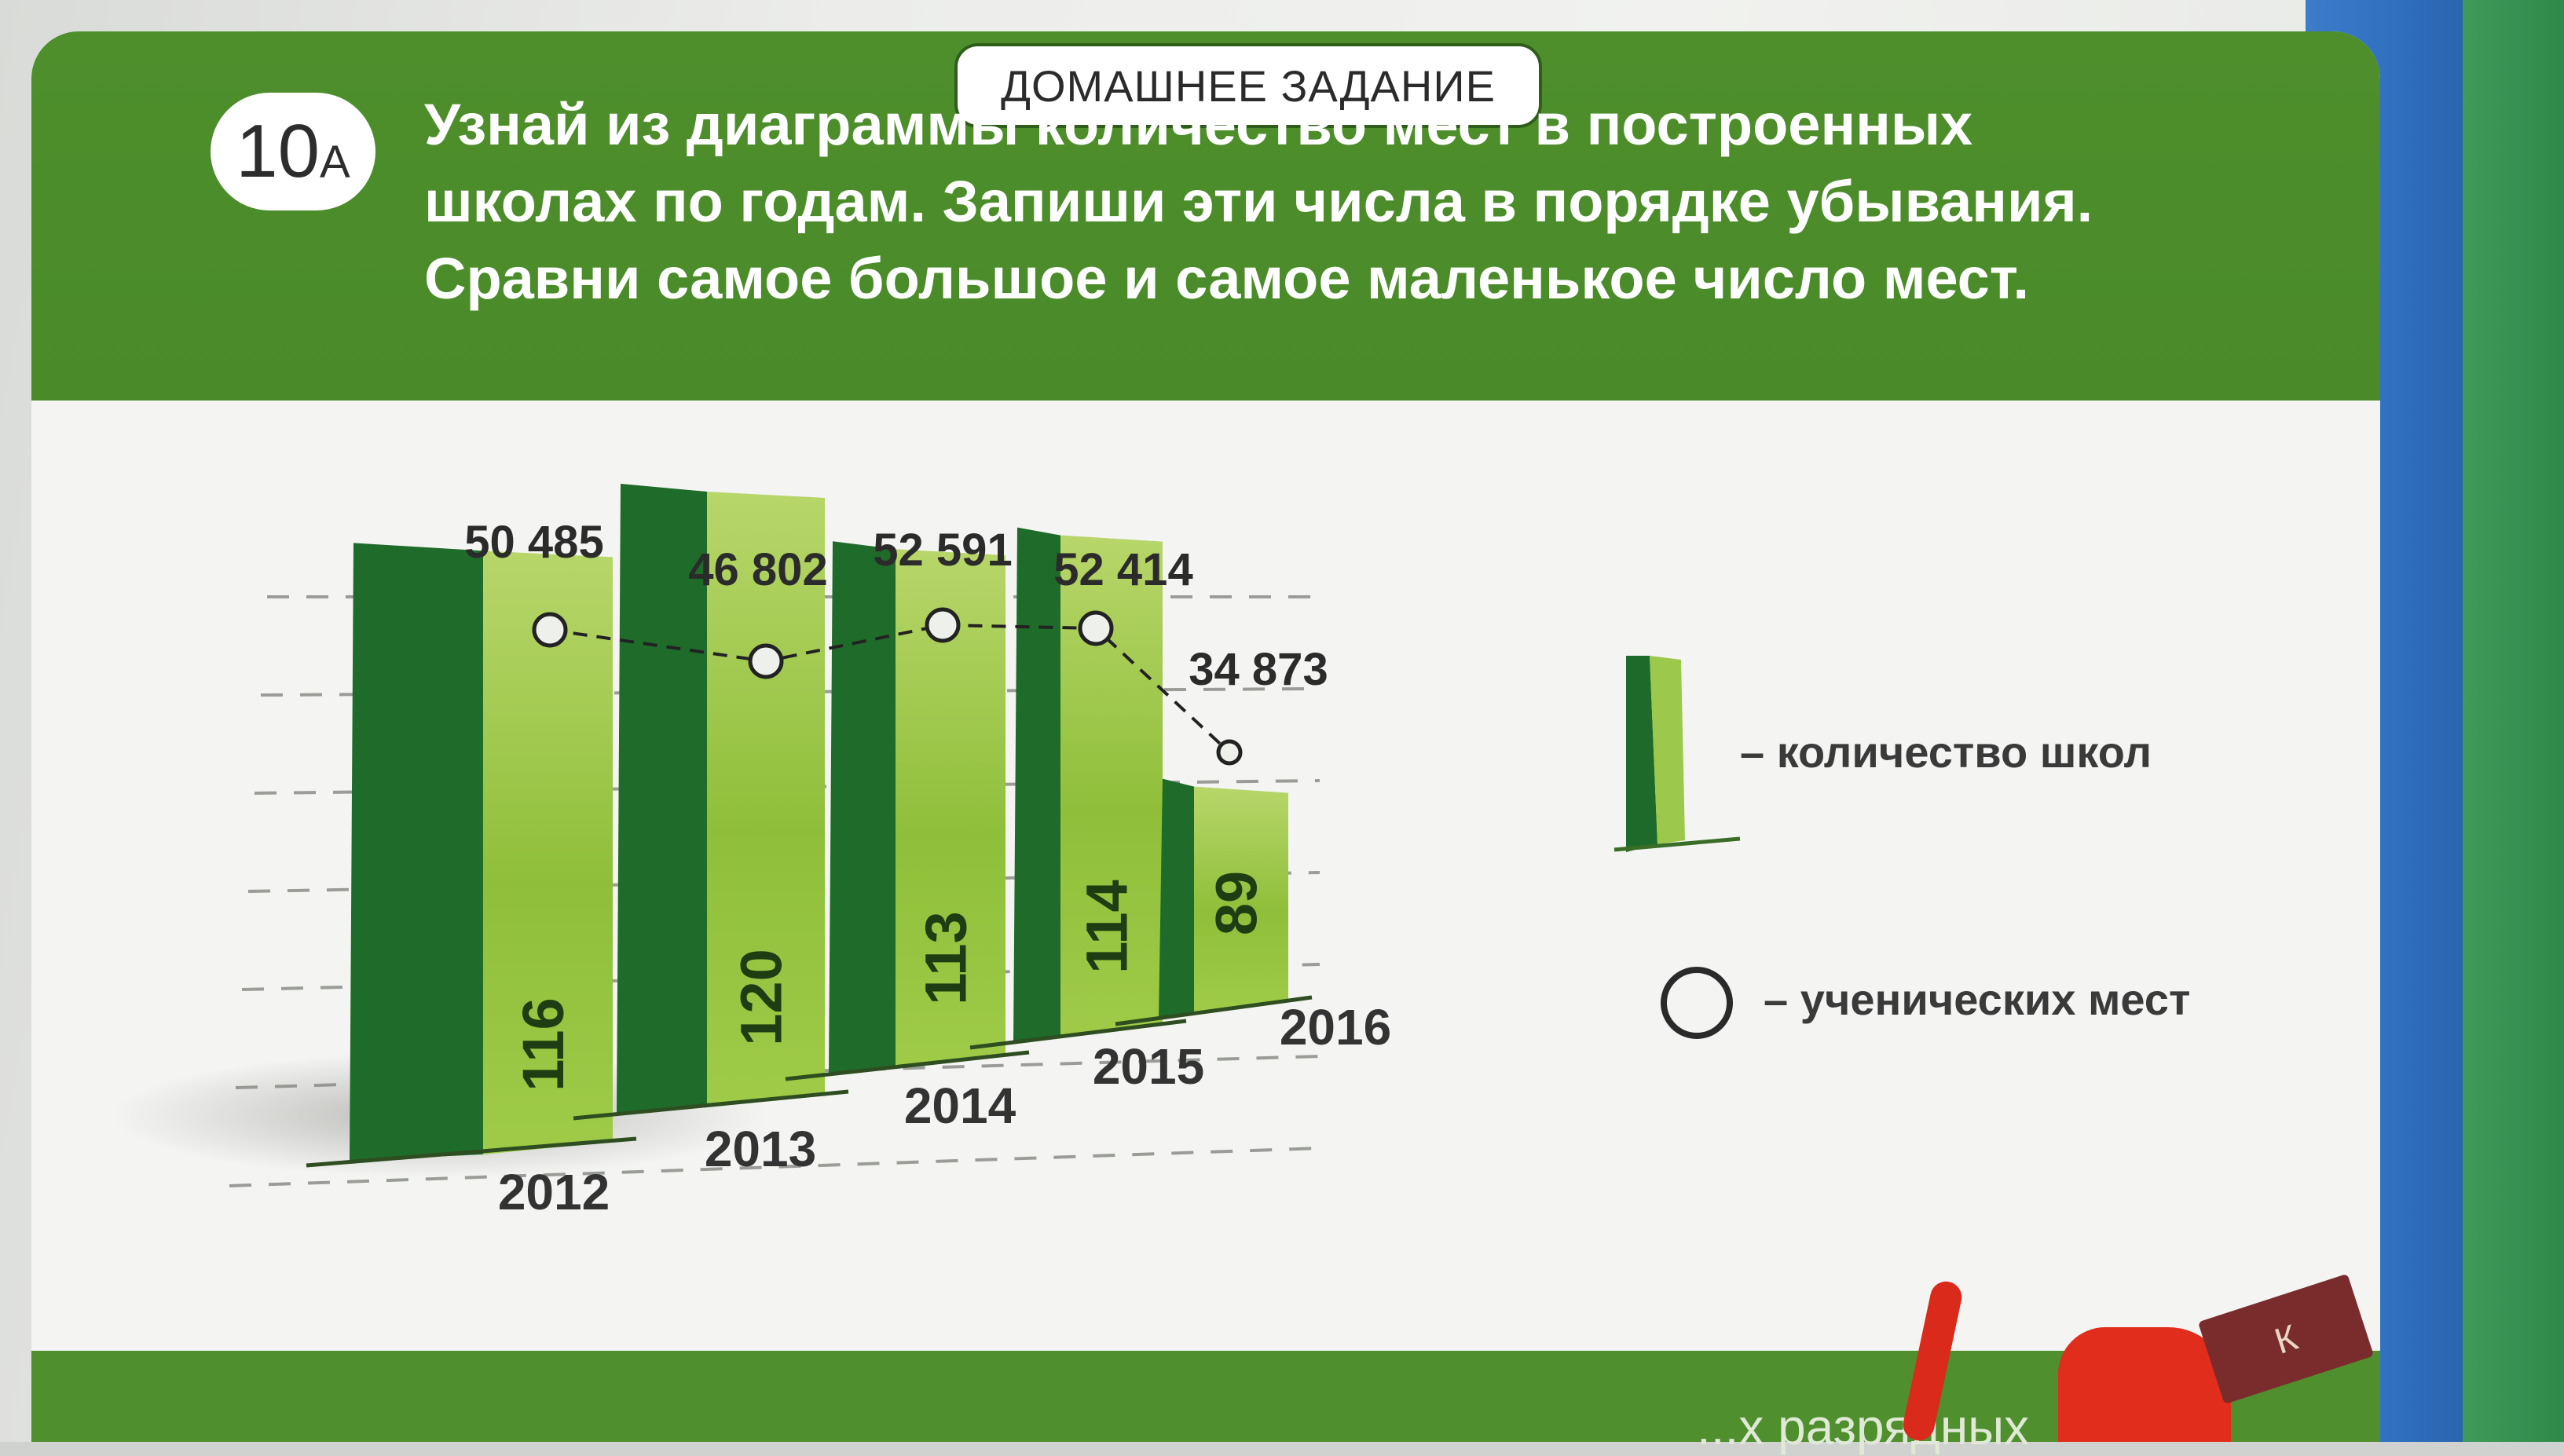  Describe the element at coordinates (1946, 752) in the screenshot. I see `legend-schools-label: – количество школ` at that location.